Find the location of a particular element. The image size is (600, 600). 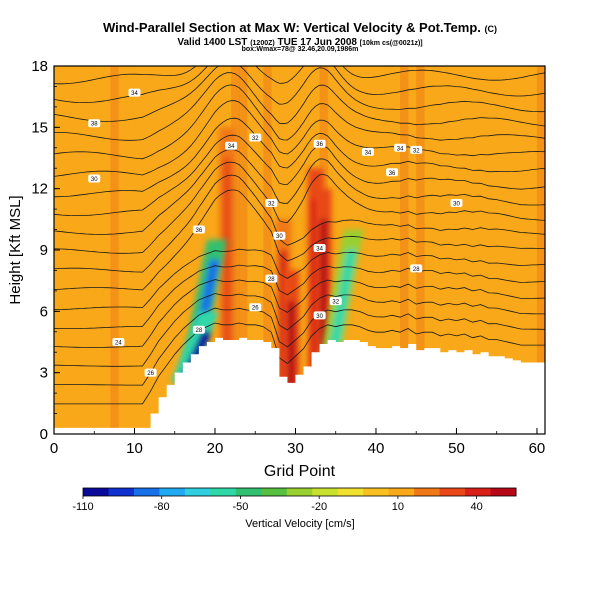

valid-cross-section-note: [10km cs(@0021z)] is located at coordinates (391, 43).